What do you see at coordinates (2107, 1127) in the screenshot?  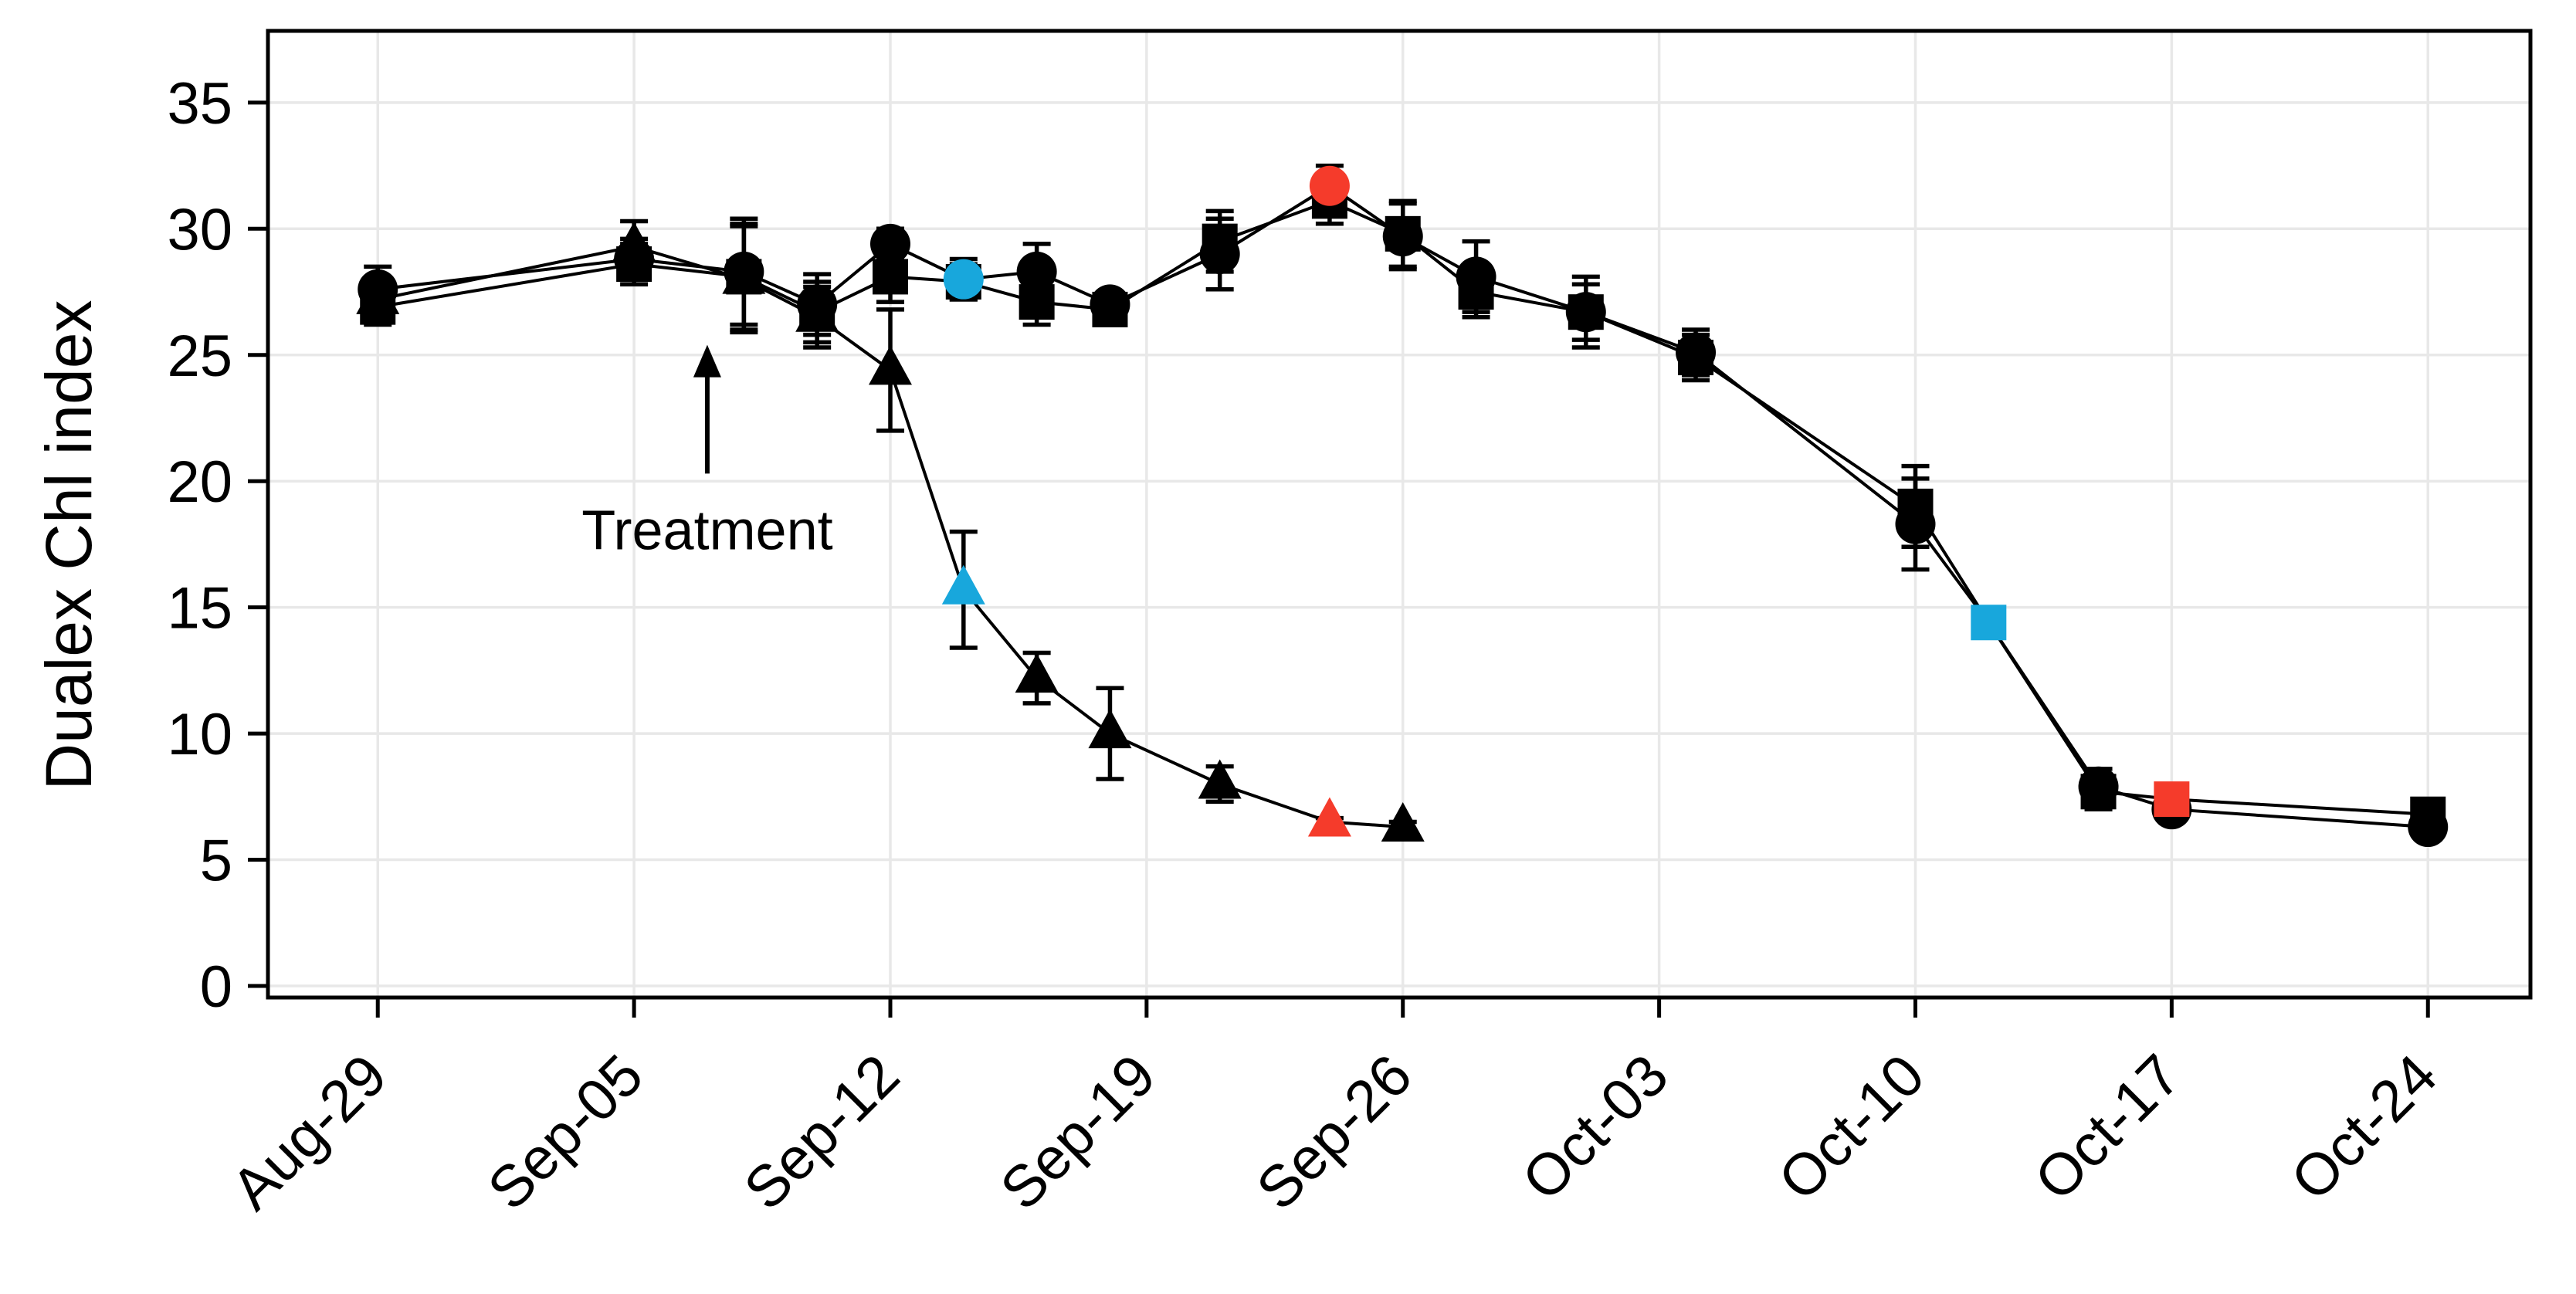 I see `x-tick-label: Oct-17` at bounding box center [2107, 1127].